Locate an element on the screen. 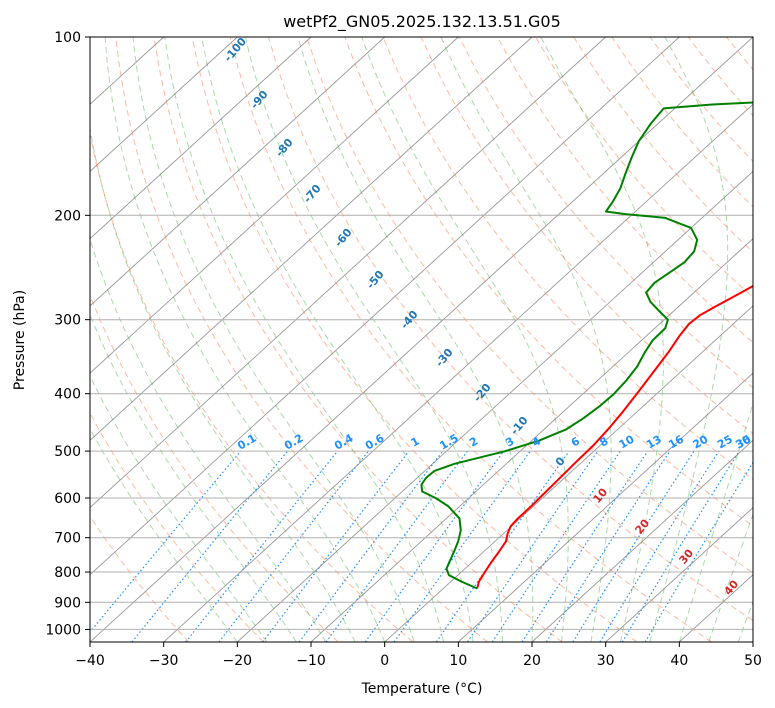  y-tick-label: 100 is located at coordinates (67, 38).